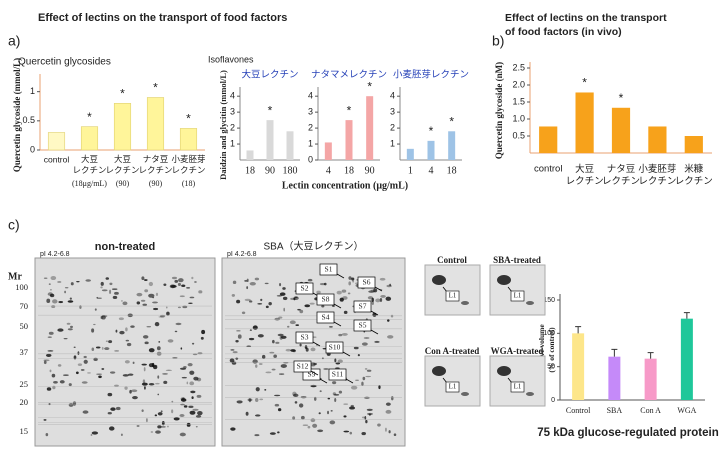 The width and height of the screenshot is (720, 455). I want to click on panel-label: b), so click(498, 41).